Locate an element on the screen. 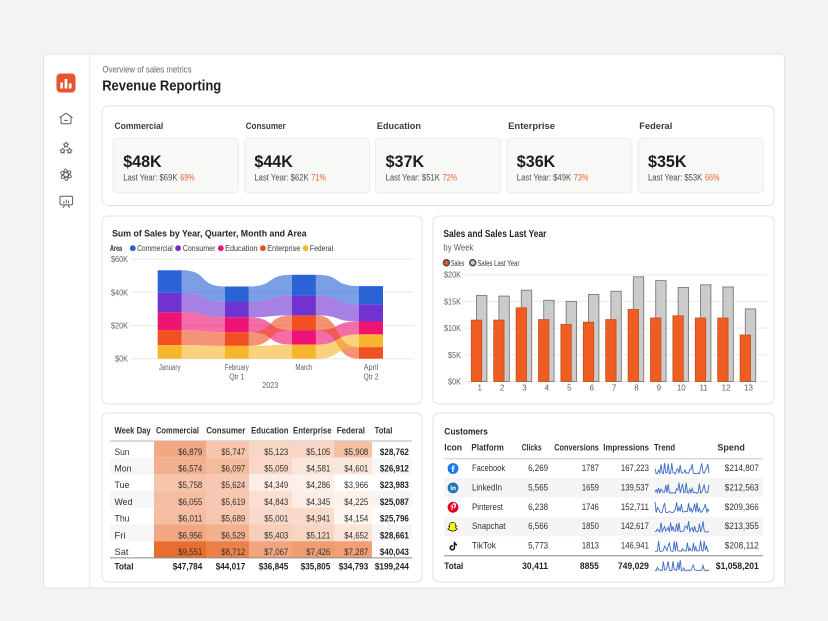 The width and height of the screenshot is (828, 621). svg-text: January is located at coordinates (170, 367).